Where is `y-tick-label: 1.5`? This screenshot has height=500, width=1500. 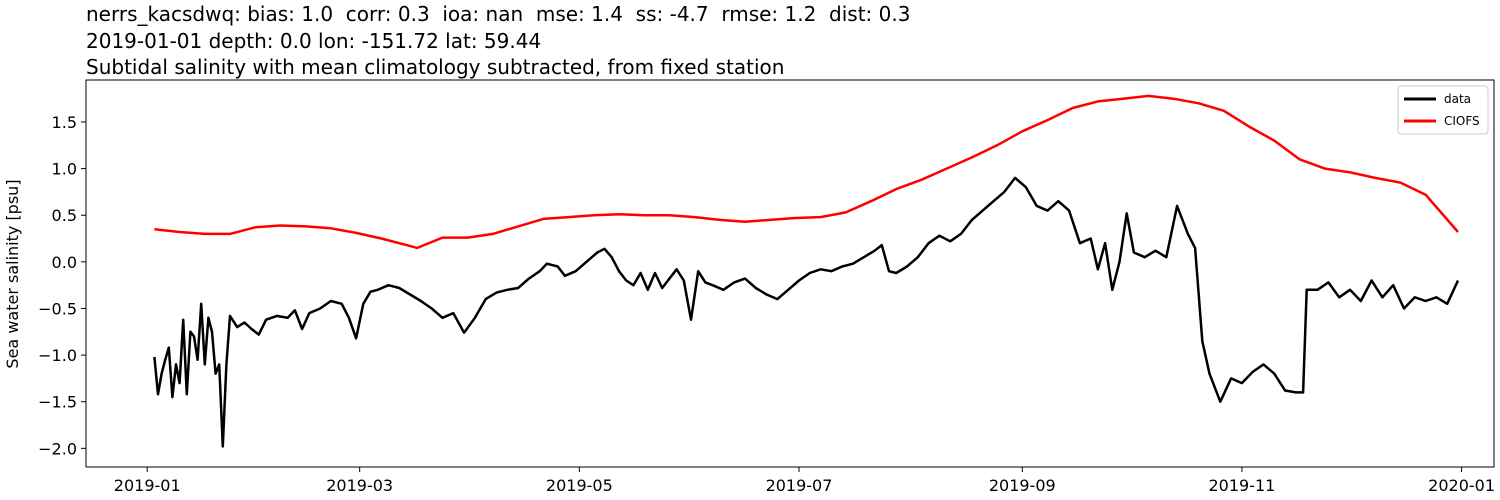 y-tick-label: 1.5 is located at coordinates (64, 122).